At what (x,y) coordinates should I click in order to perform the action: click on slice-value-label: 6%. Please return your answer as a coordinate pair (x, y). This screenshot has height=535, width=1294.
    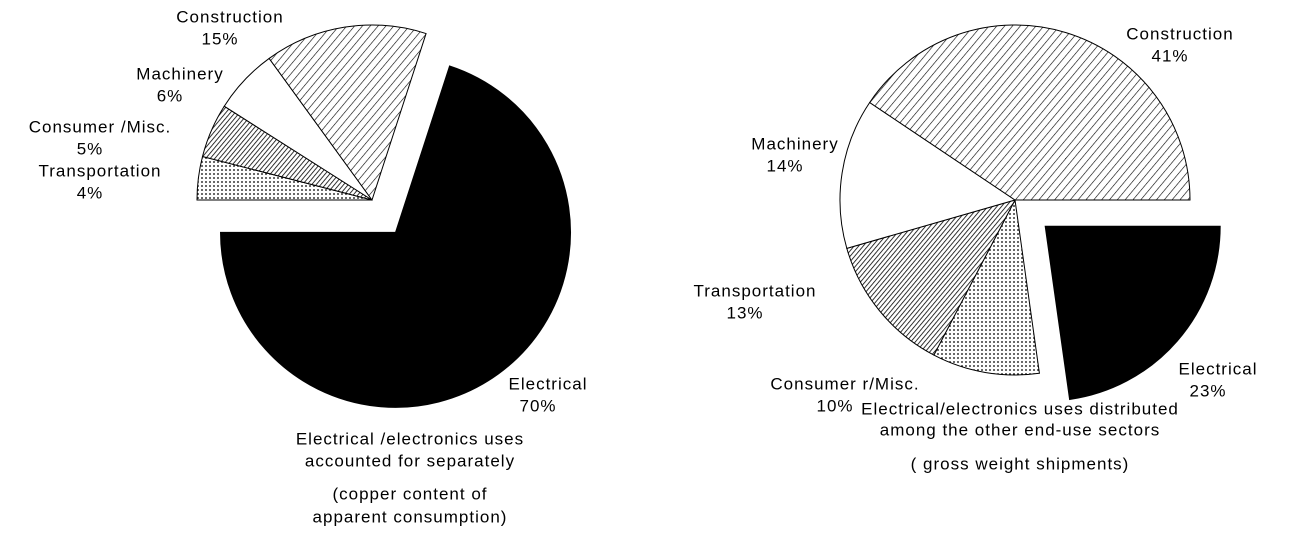
    Looking at the image, I should click on (170, 95).